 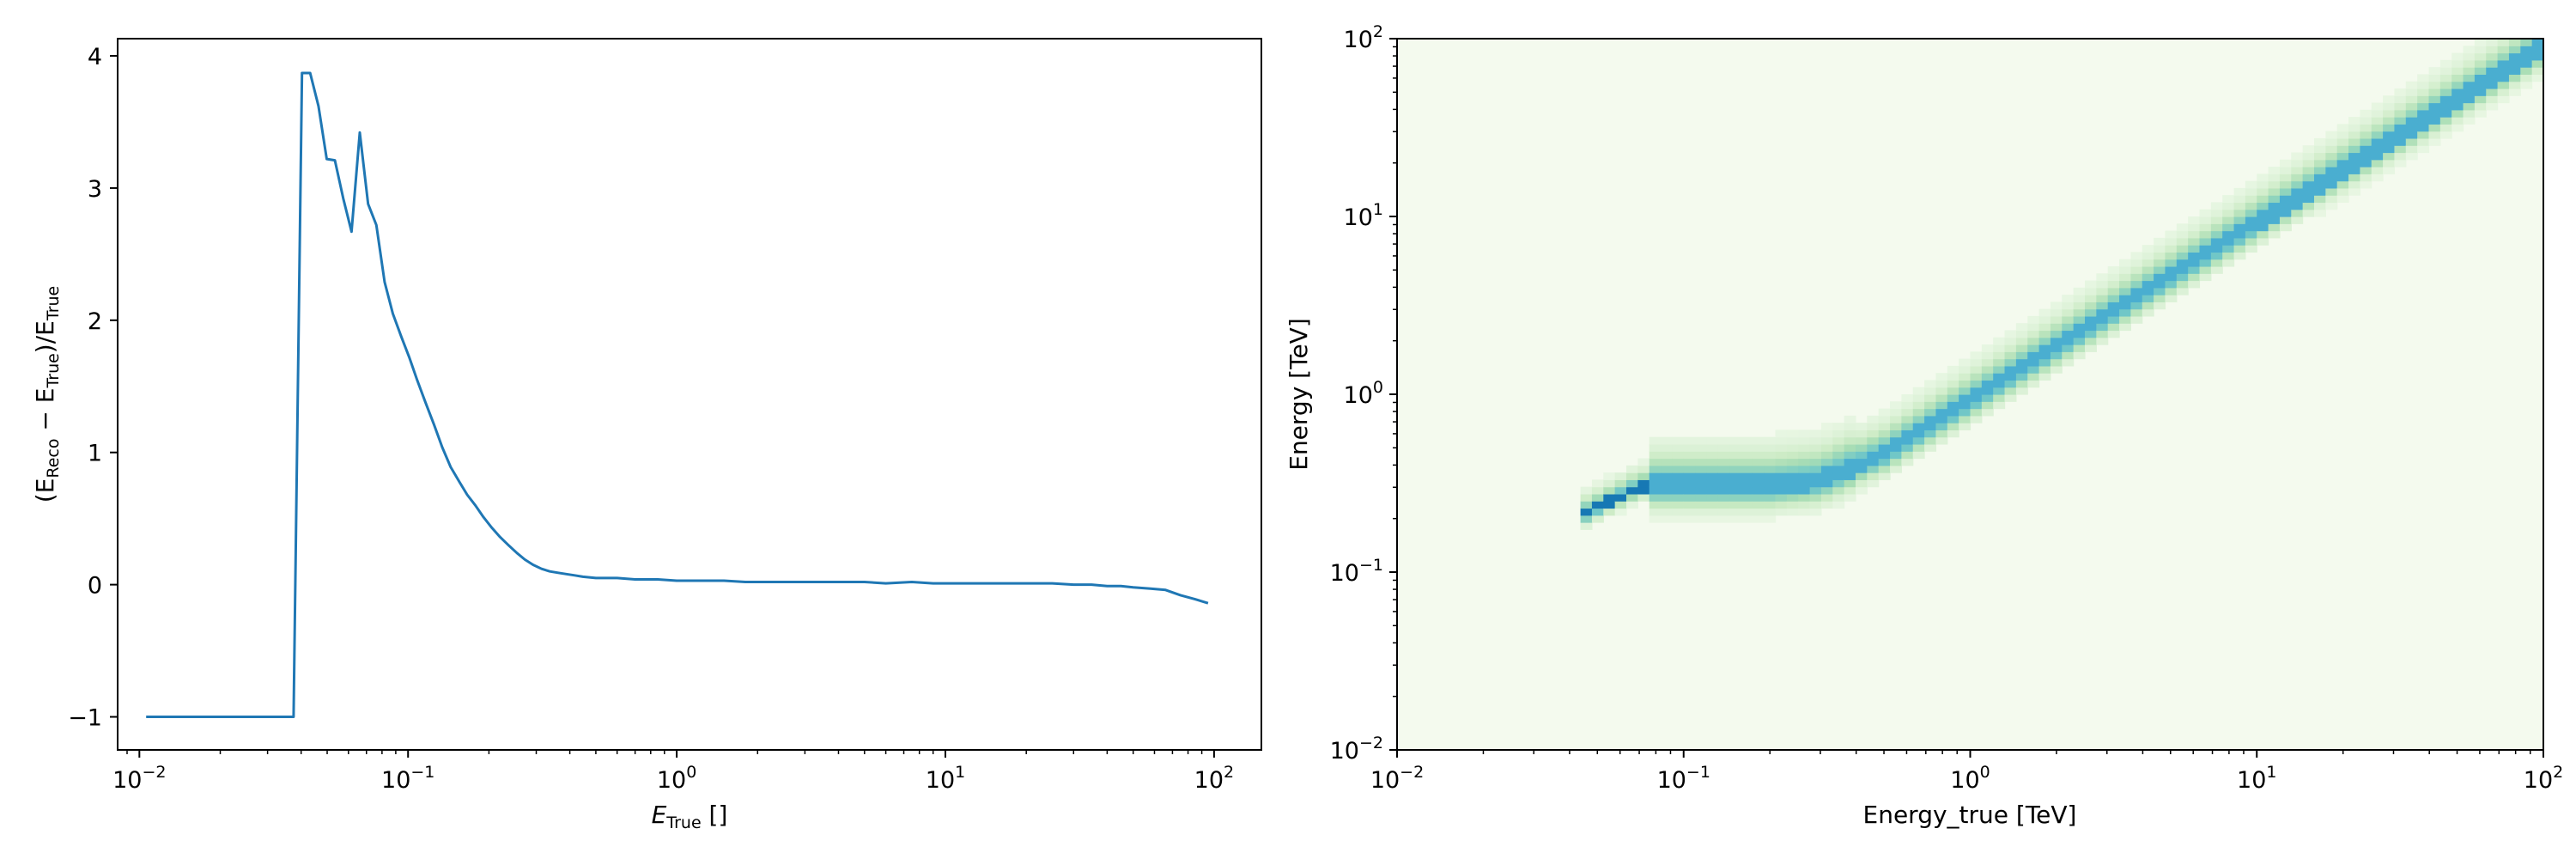 I want to click on left-xlabel-main: E, so click(x=660, y=815).